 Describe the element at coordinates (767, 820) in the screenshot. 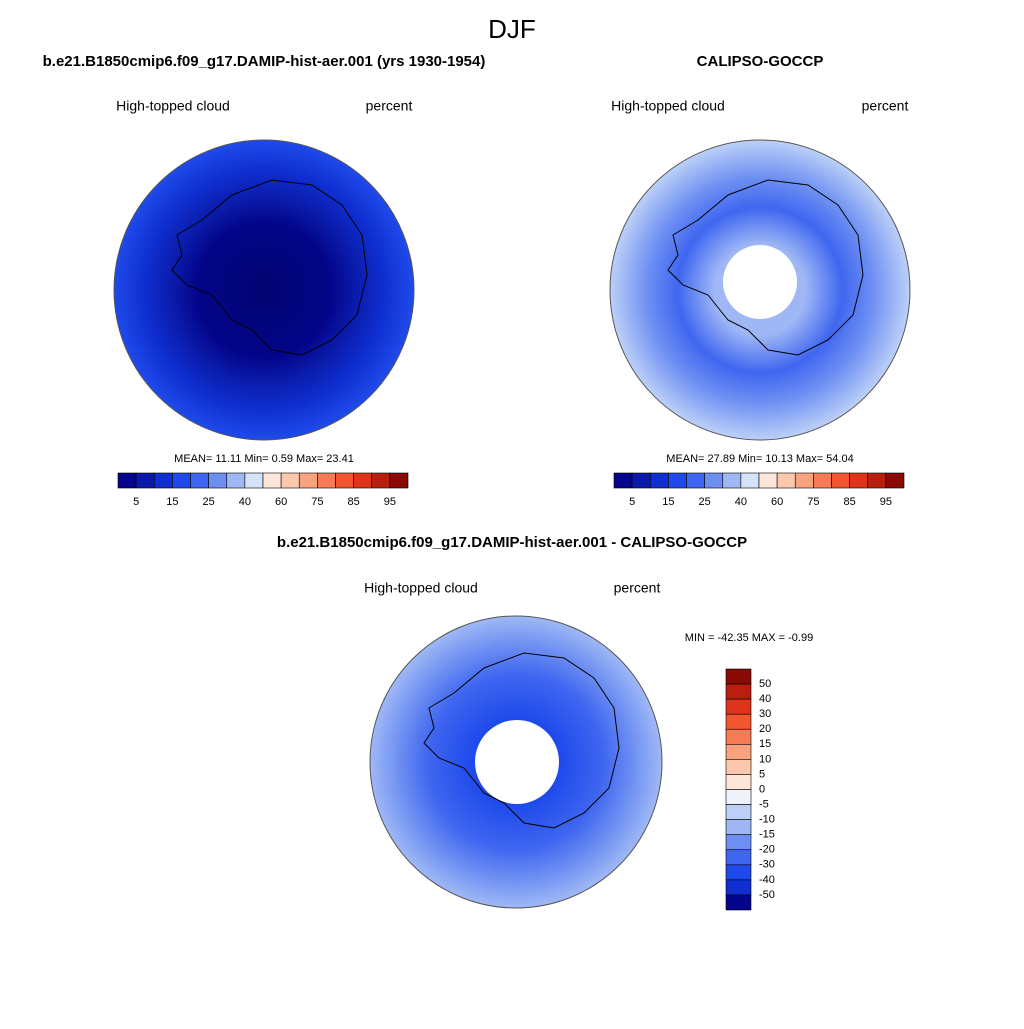

I see `colorbar-label: -10` at that location.